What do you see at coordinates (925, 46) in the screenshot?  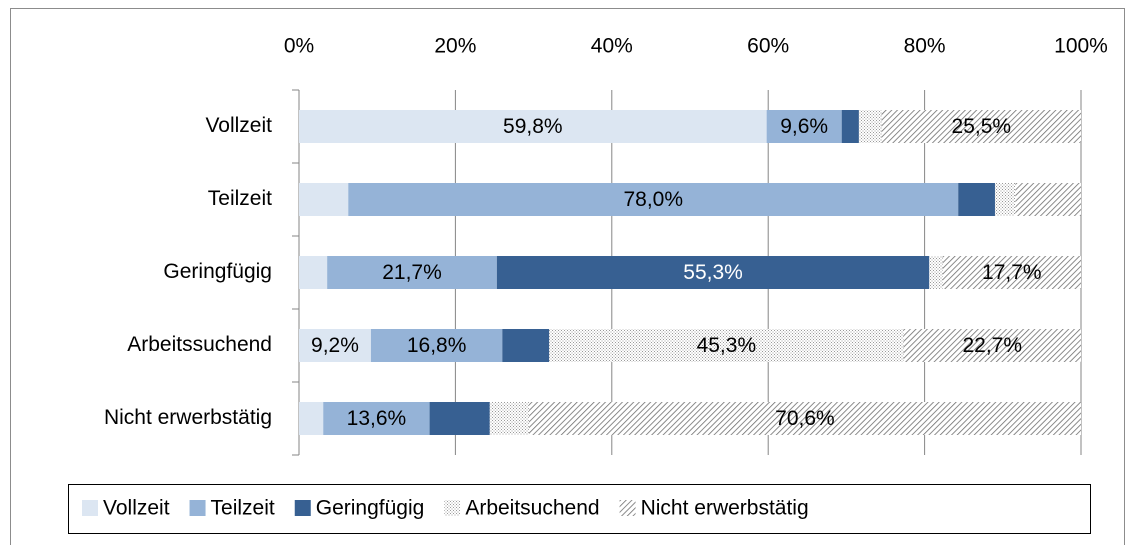 I see `x-tick-label: 80%` at bounding box center [925, 46].